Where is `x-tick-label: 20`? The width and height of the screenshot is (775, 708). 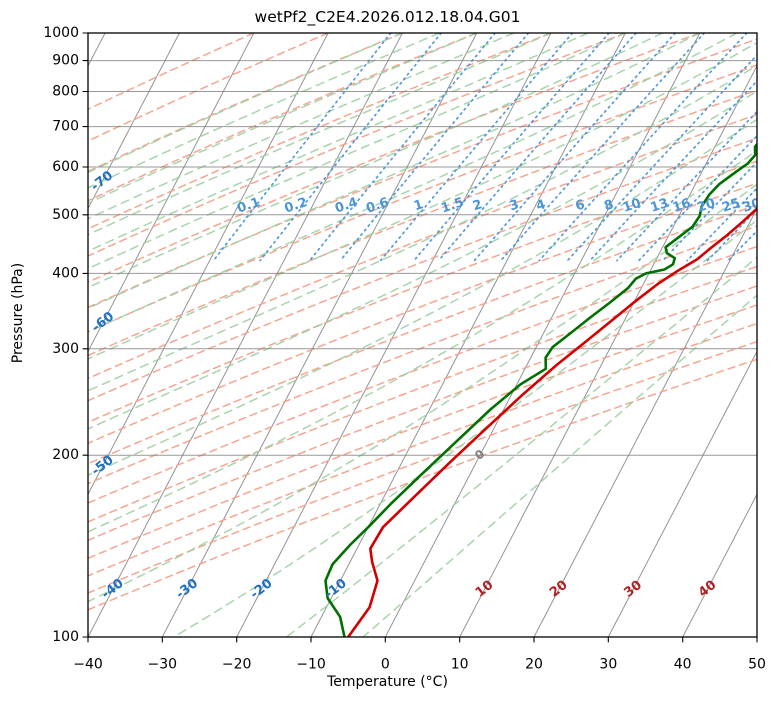 x-tick-label: 20 is located at coordinates (534, 665).